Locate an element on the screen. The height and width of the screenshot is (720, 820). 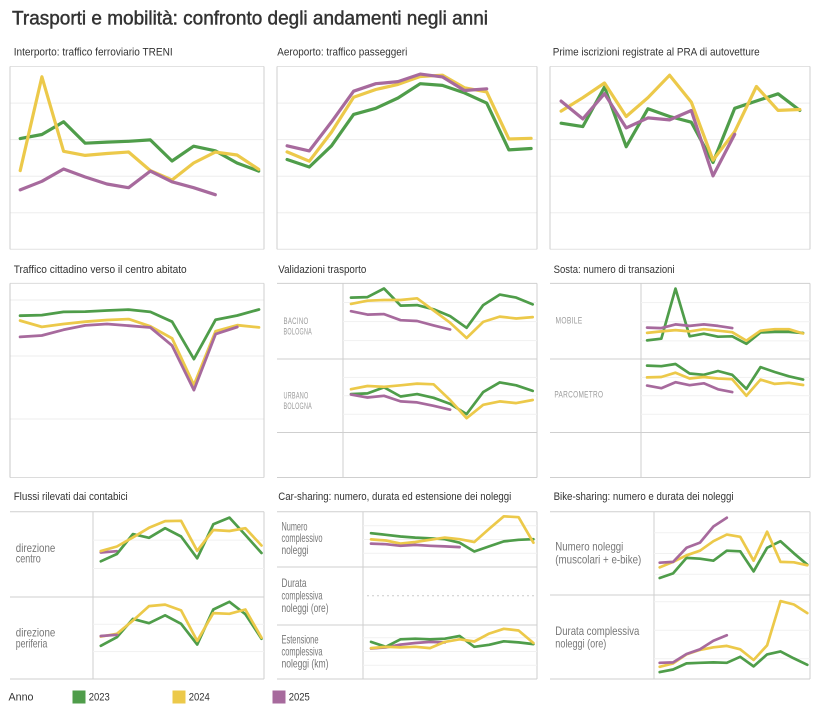
svg-text: centro is located at coordinates (28, 558).